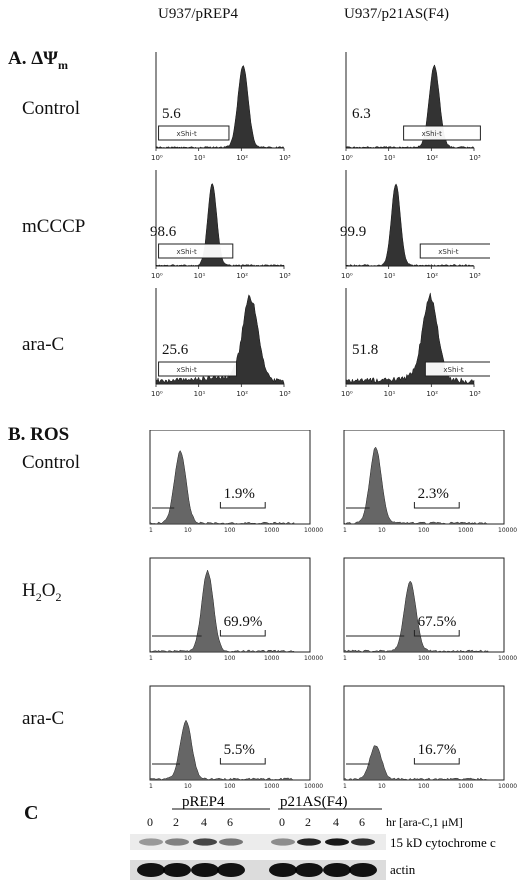 The width and height of the screenshot is (520, 886). What do you see at coordinates (353, 232) in the screenshot?
I see `dpsi-value: 99.9` at bounding box center [353, 232].